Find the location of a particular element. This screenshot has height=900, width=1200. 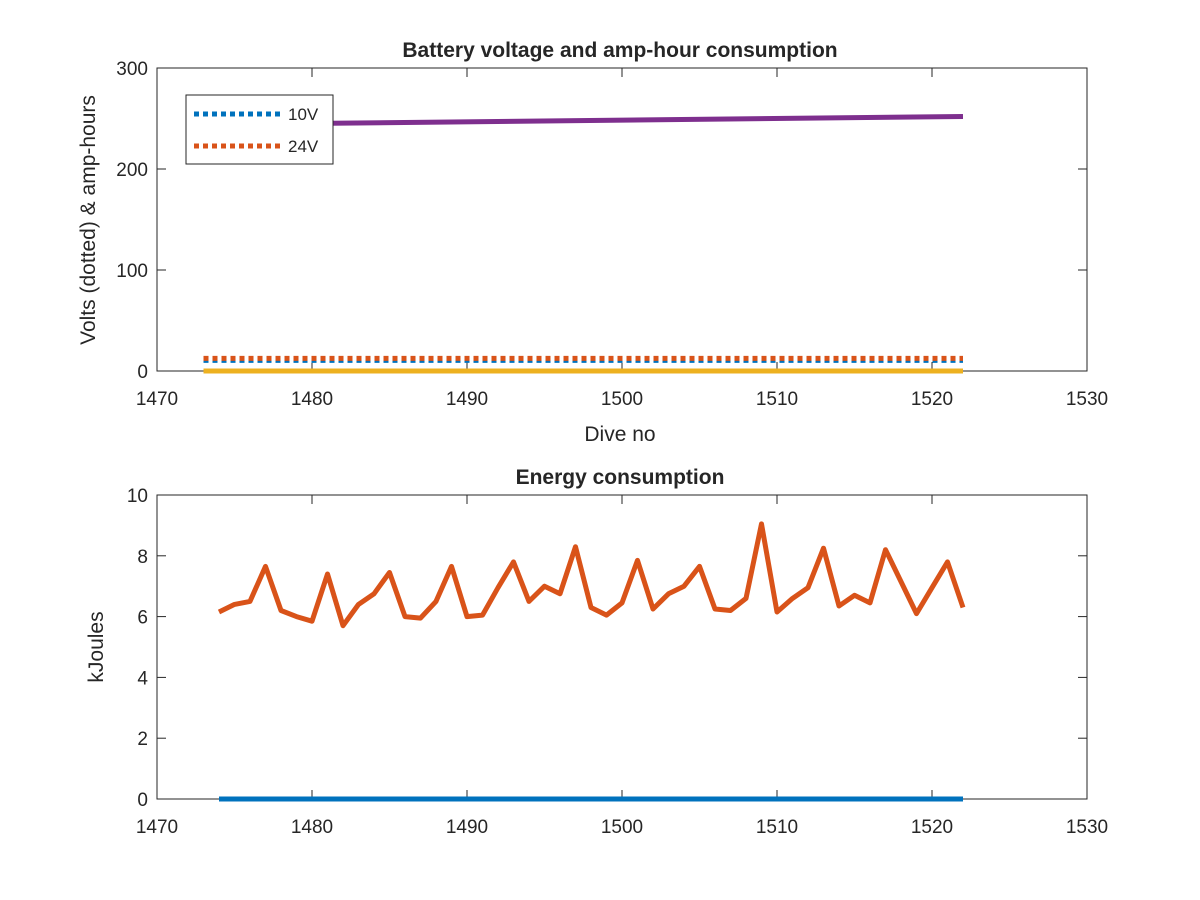

y-tick-label: 200 is located at coordinates (132, 170).